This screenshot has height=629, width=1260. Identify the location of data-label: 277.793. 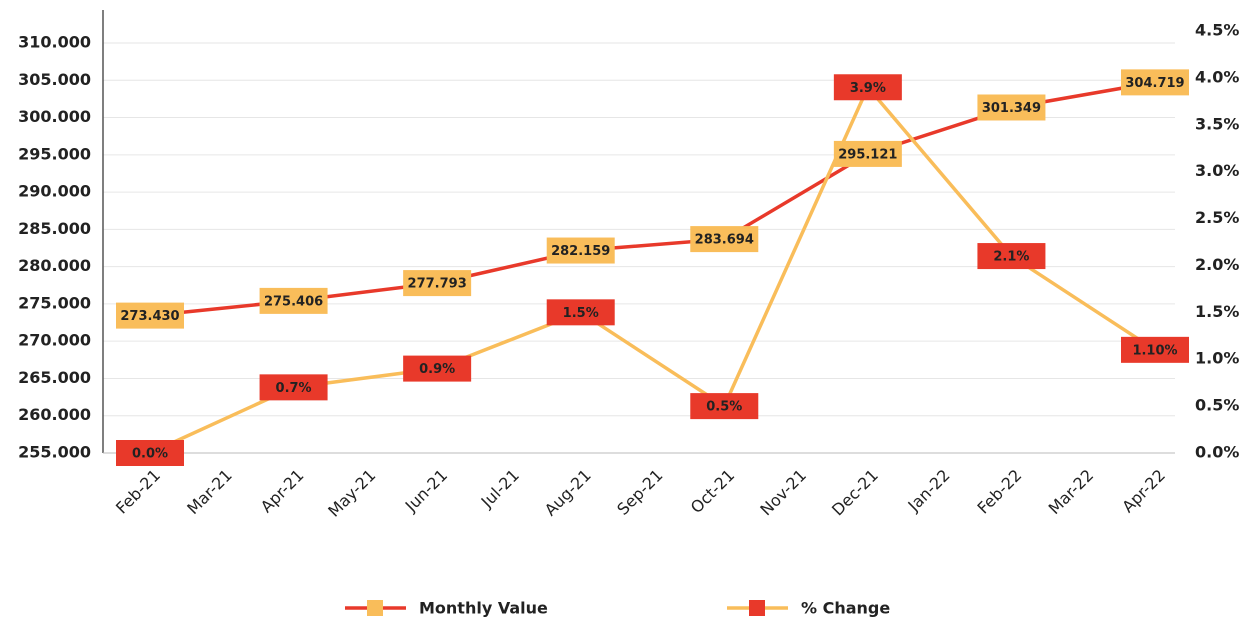
(437, 284).